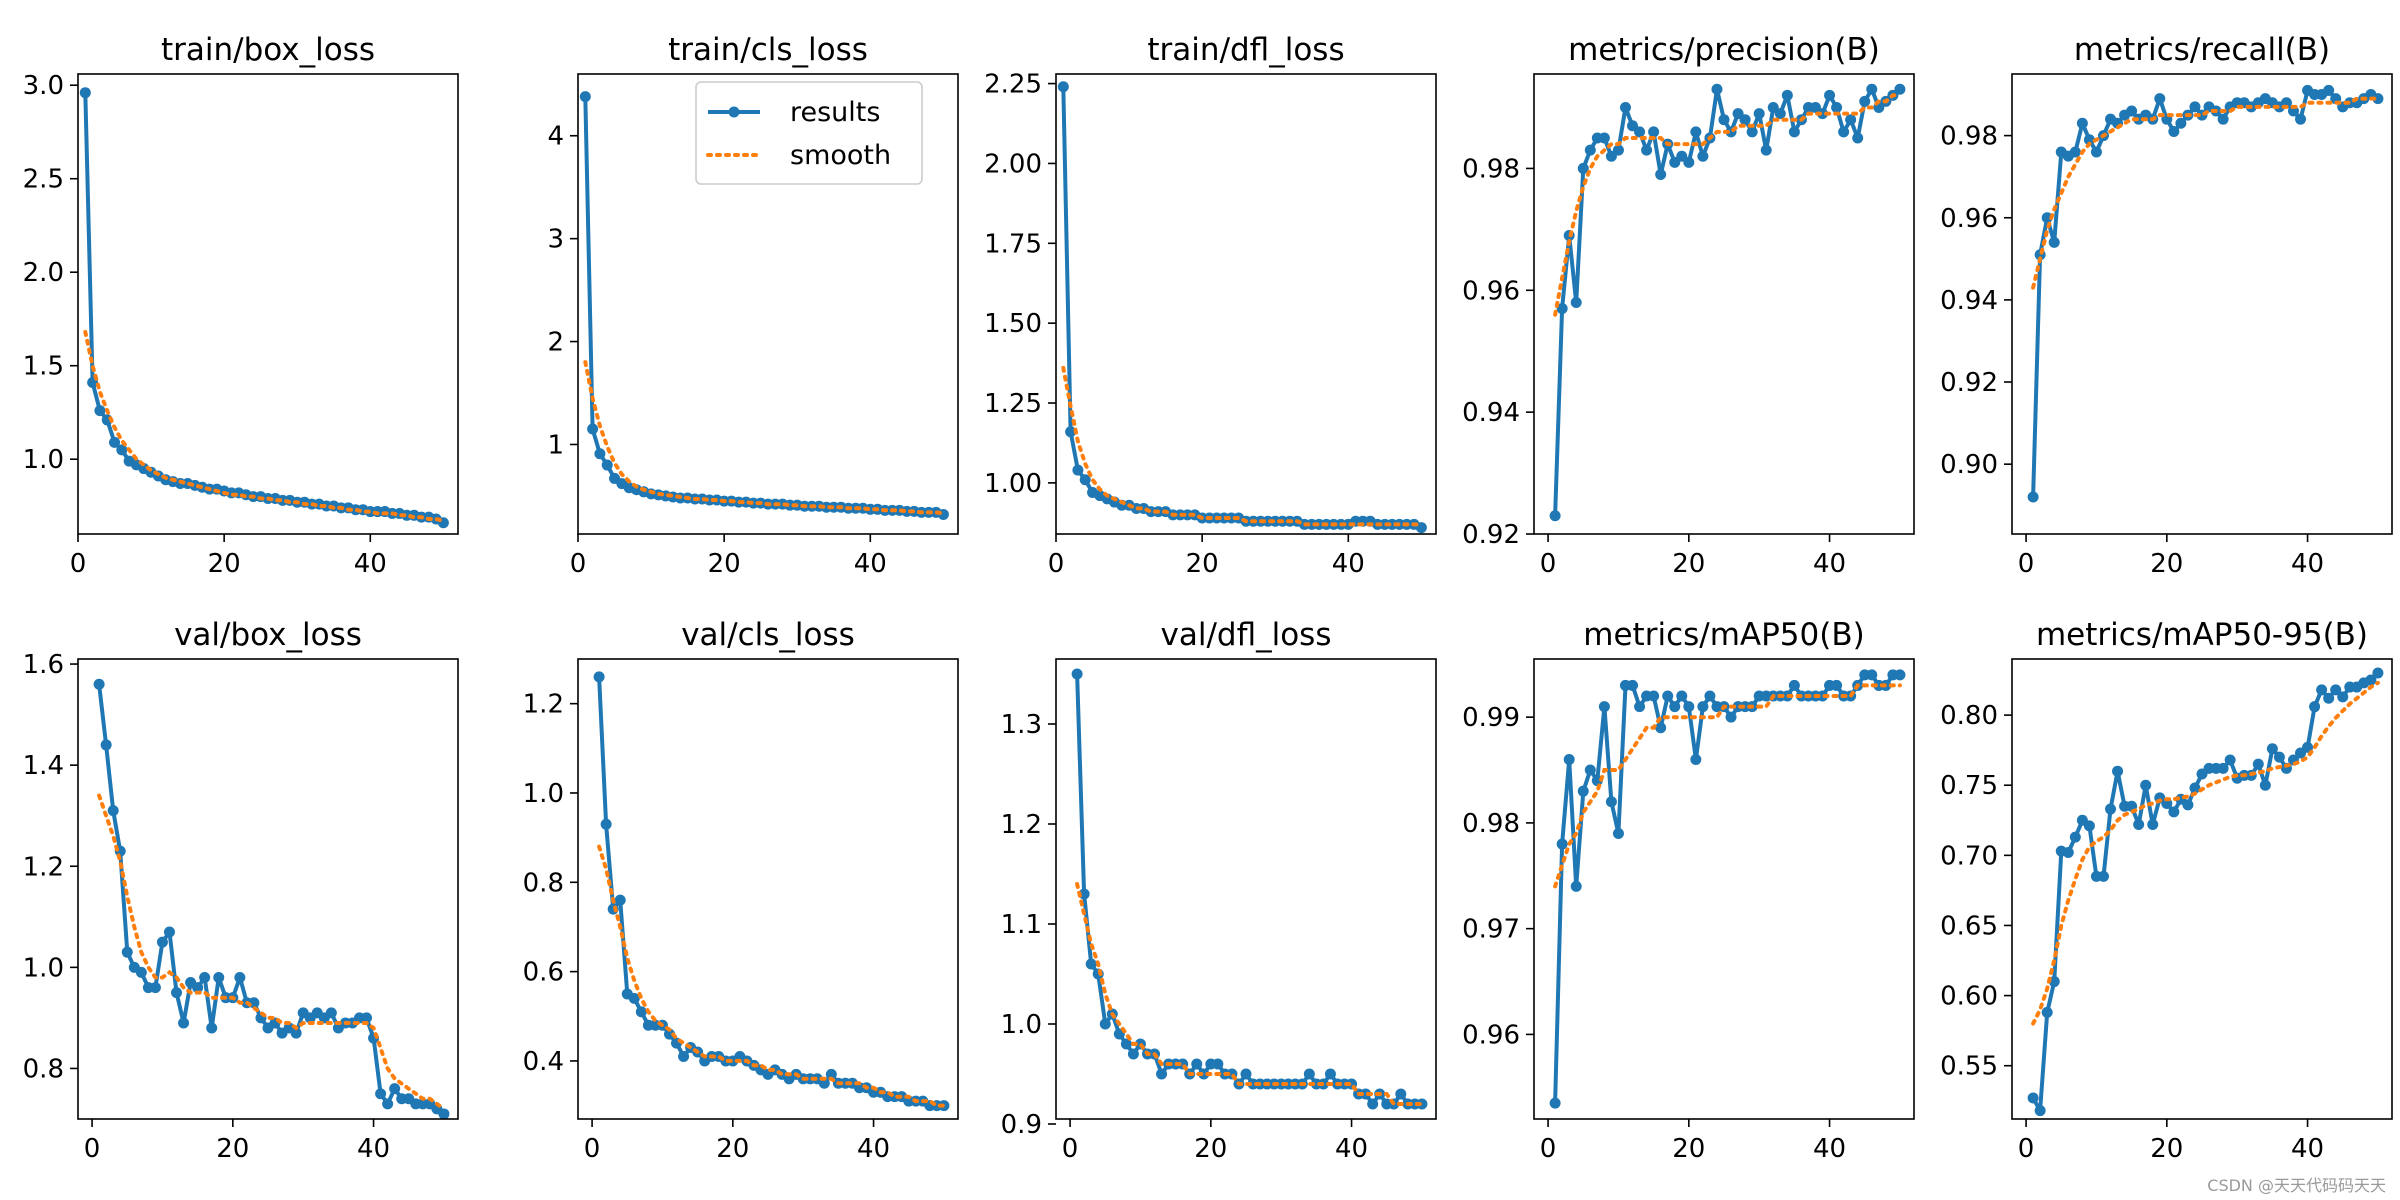 The image size is (2400, 1200). Describe the element at coordinates (2296, 1185) in the screenshot. I see `watermark: CSDN @天天代码码天天` at that location.